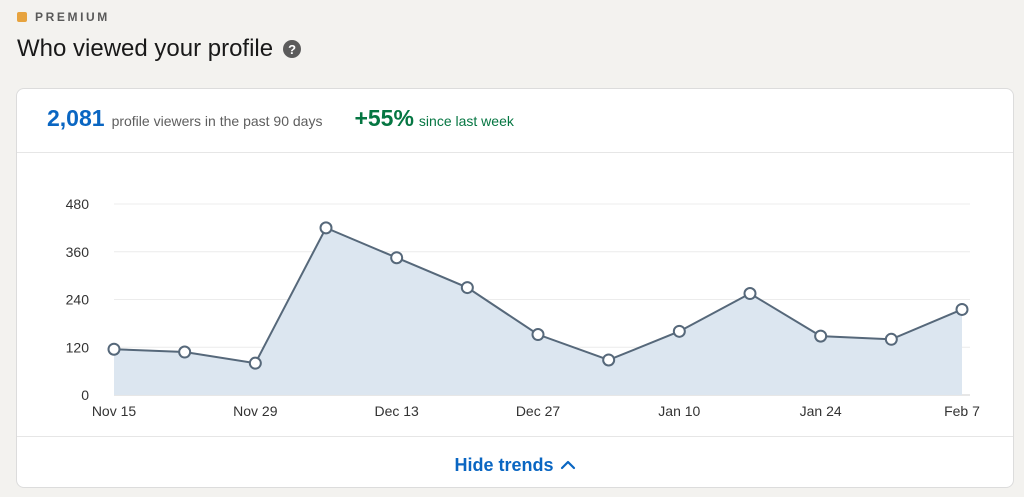 This screenshot has height=497, width=1024. What do you see at coordinates (568, 465) in the screenshot?
I see `chevron-up-icon` at bounding box center [568, 465].